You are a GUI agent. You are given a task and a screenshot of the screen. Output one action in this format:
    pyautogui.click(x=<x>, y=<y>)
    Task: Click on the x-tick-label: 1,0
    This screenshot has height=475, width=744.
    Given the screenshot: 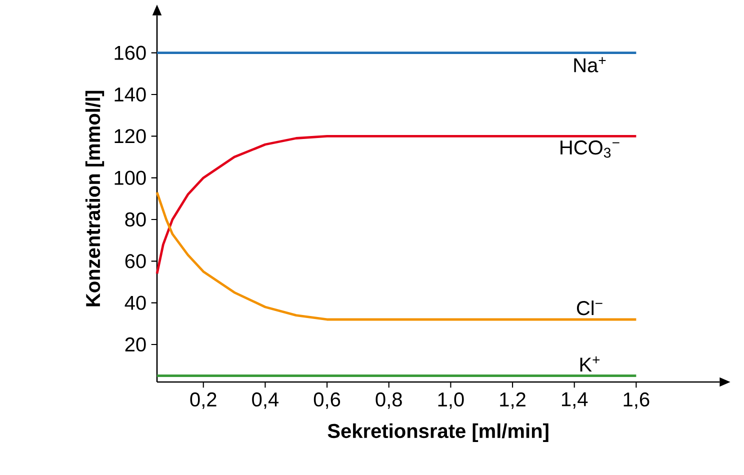 What is the action you would take?
    pyautogui.click(x=451, y=400)
    